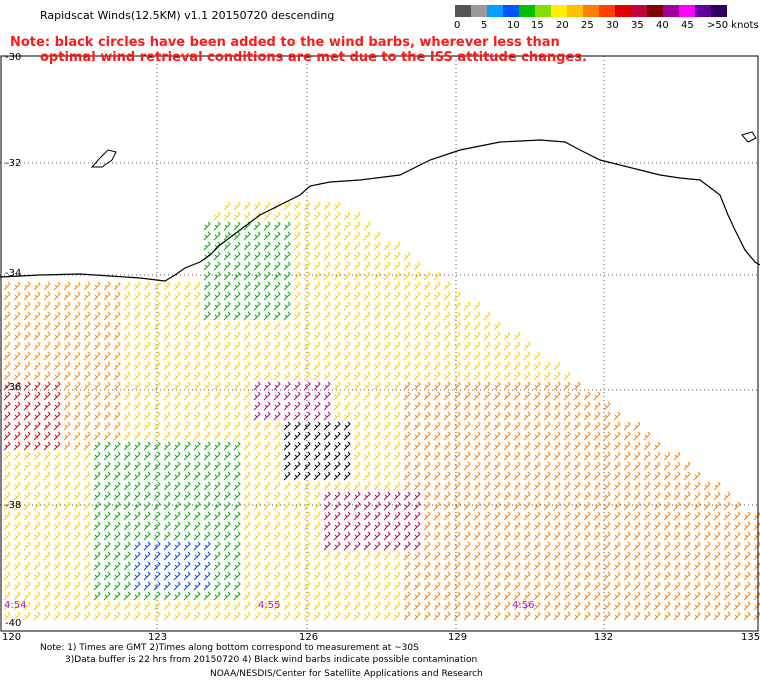 The image size is (760, 688). Describe the element at coordinates (103, 158) in the screenshot. I see `island-coastline` at that location.